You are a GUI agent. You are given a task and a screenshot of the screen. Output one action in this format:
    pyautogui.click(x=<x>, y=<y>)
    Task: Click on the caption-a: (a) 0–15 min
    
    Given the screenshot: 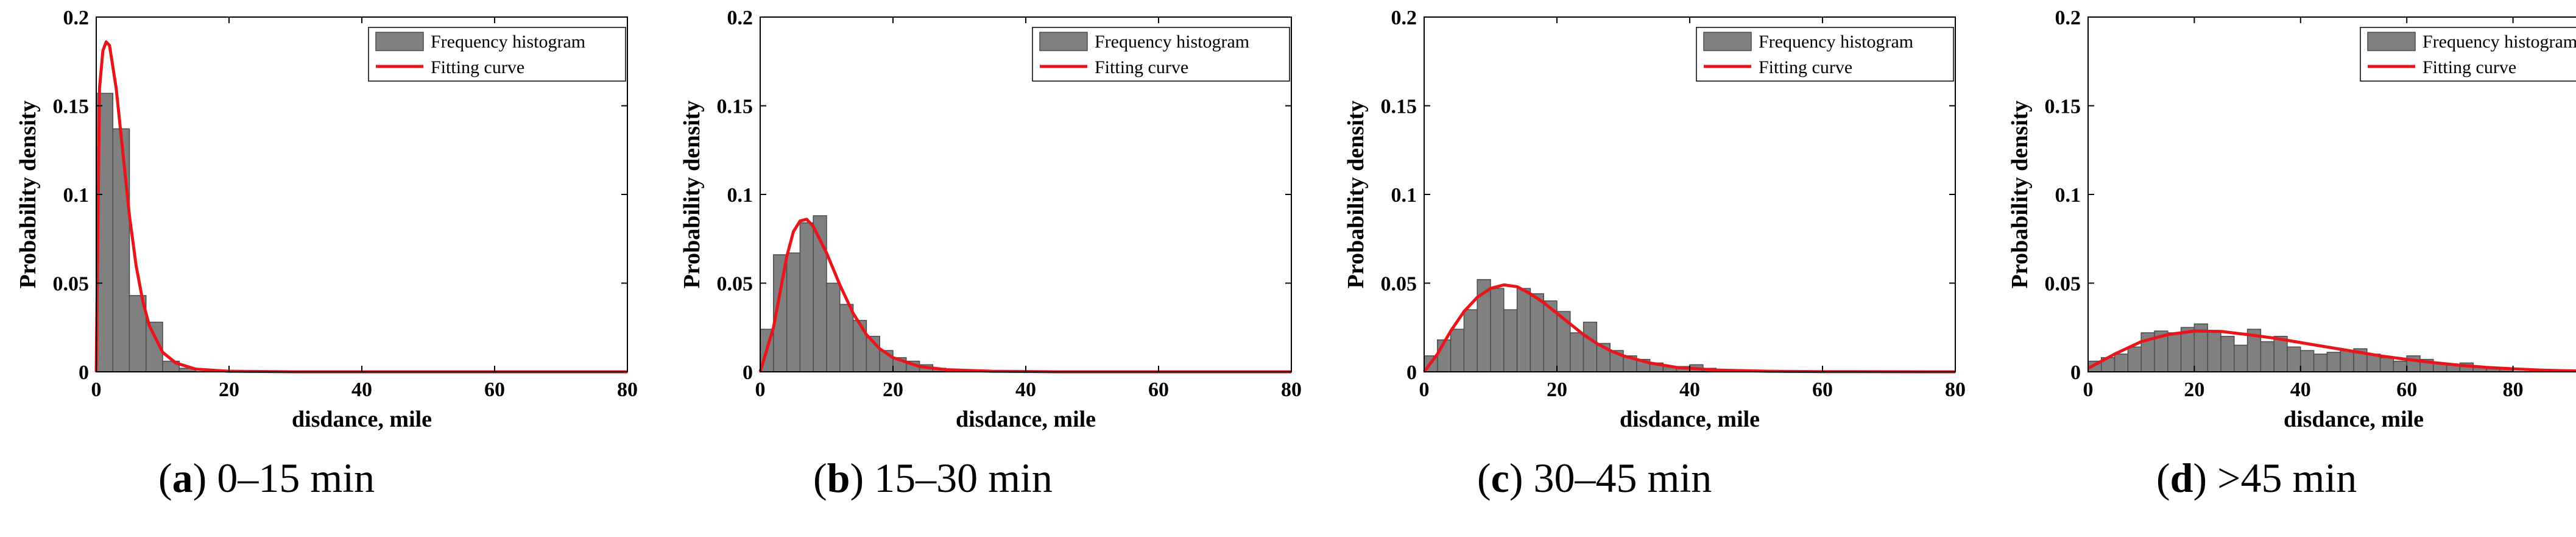 What is the action you would take?
    pyautogui.click(x=266, y=478)
    